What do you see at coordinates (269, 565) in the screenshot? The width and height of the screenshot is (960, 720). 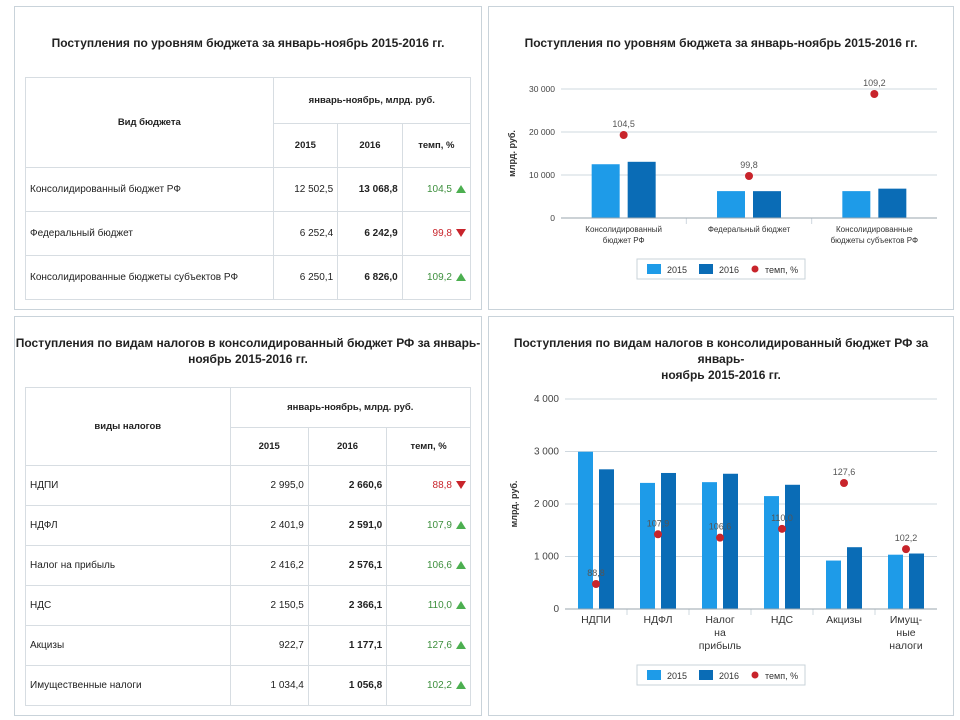 I see `value-2015: 2 416,2` at bounding box center [269, 565].